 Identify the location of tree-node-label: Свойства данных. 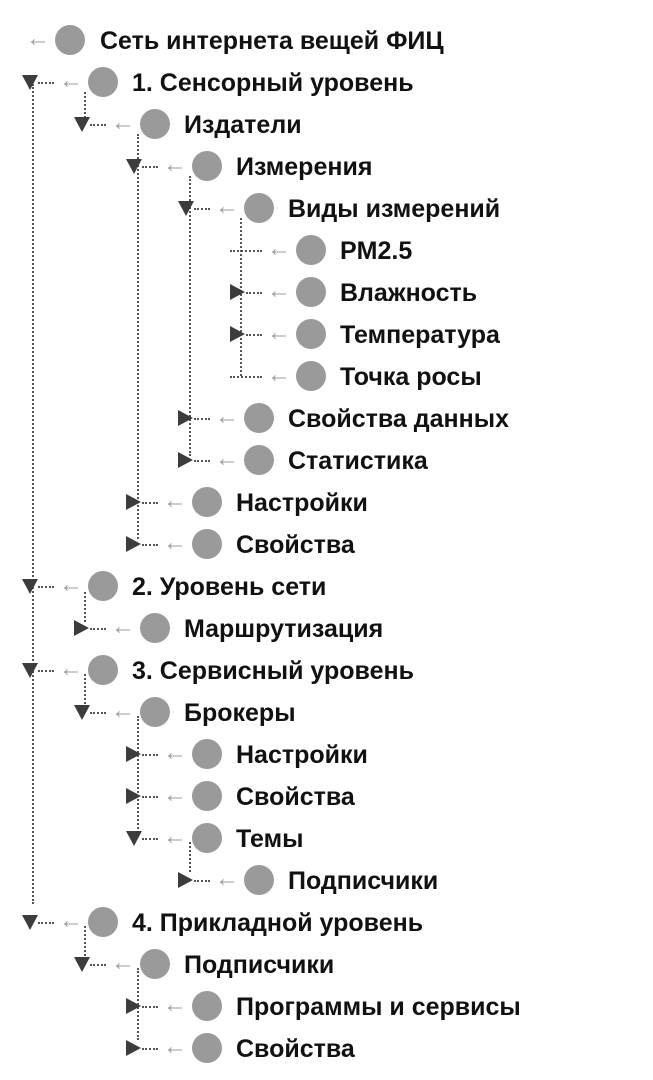
(398, 419).